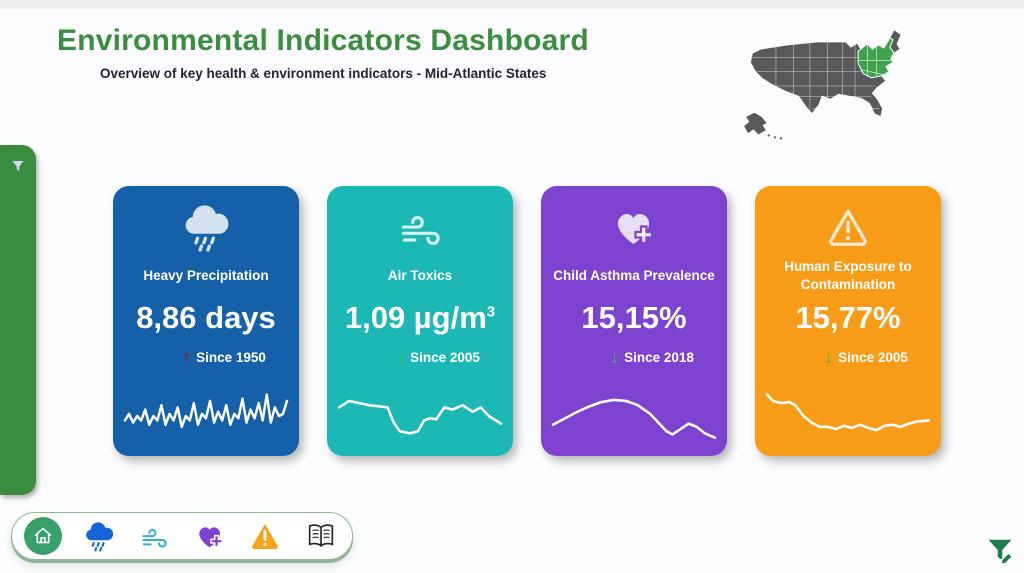  I want to click on home-button, so click(43, 536).